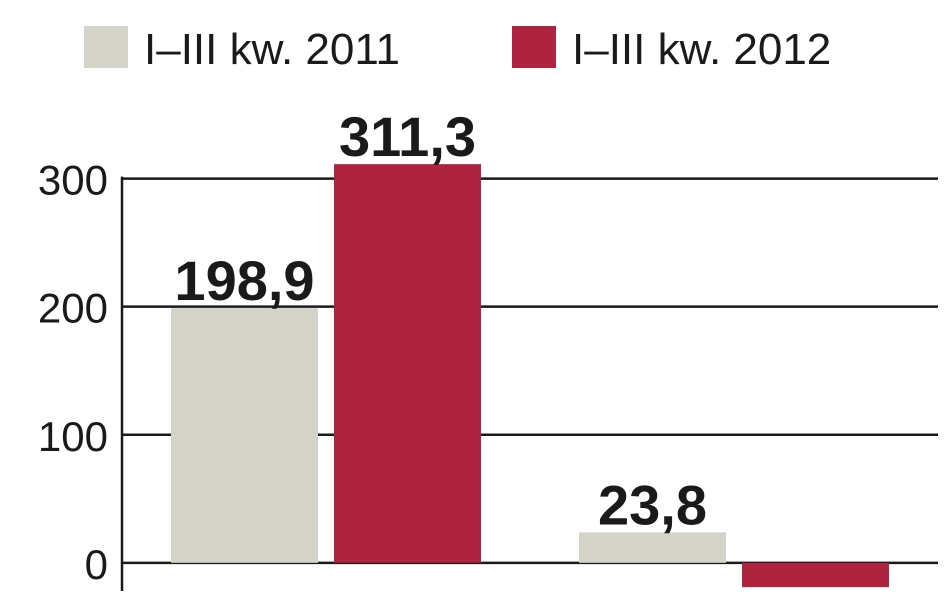 The image size is (948, 593). I want to click on y-tick-label: 200, so click(73, 308).